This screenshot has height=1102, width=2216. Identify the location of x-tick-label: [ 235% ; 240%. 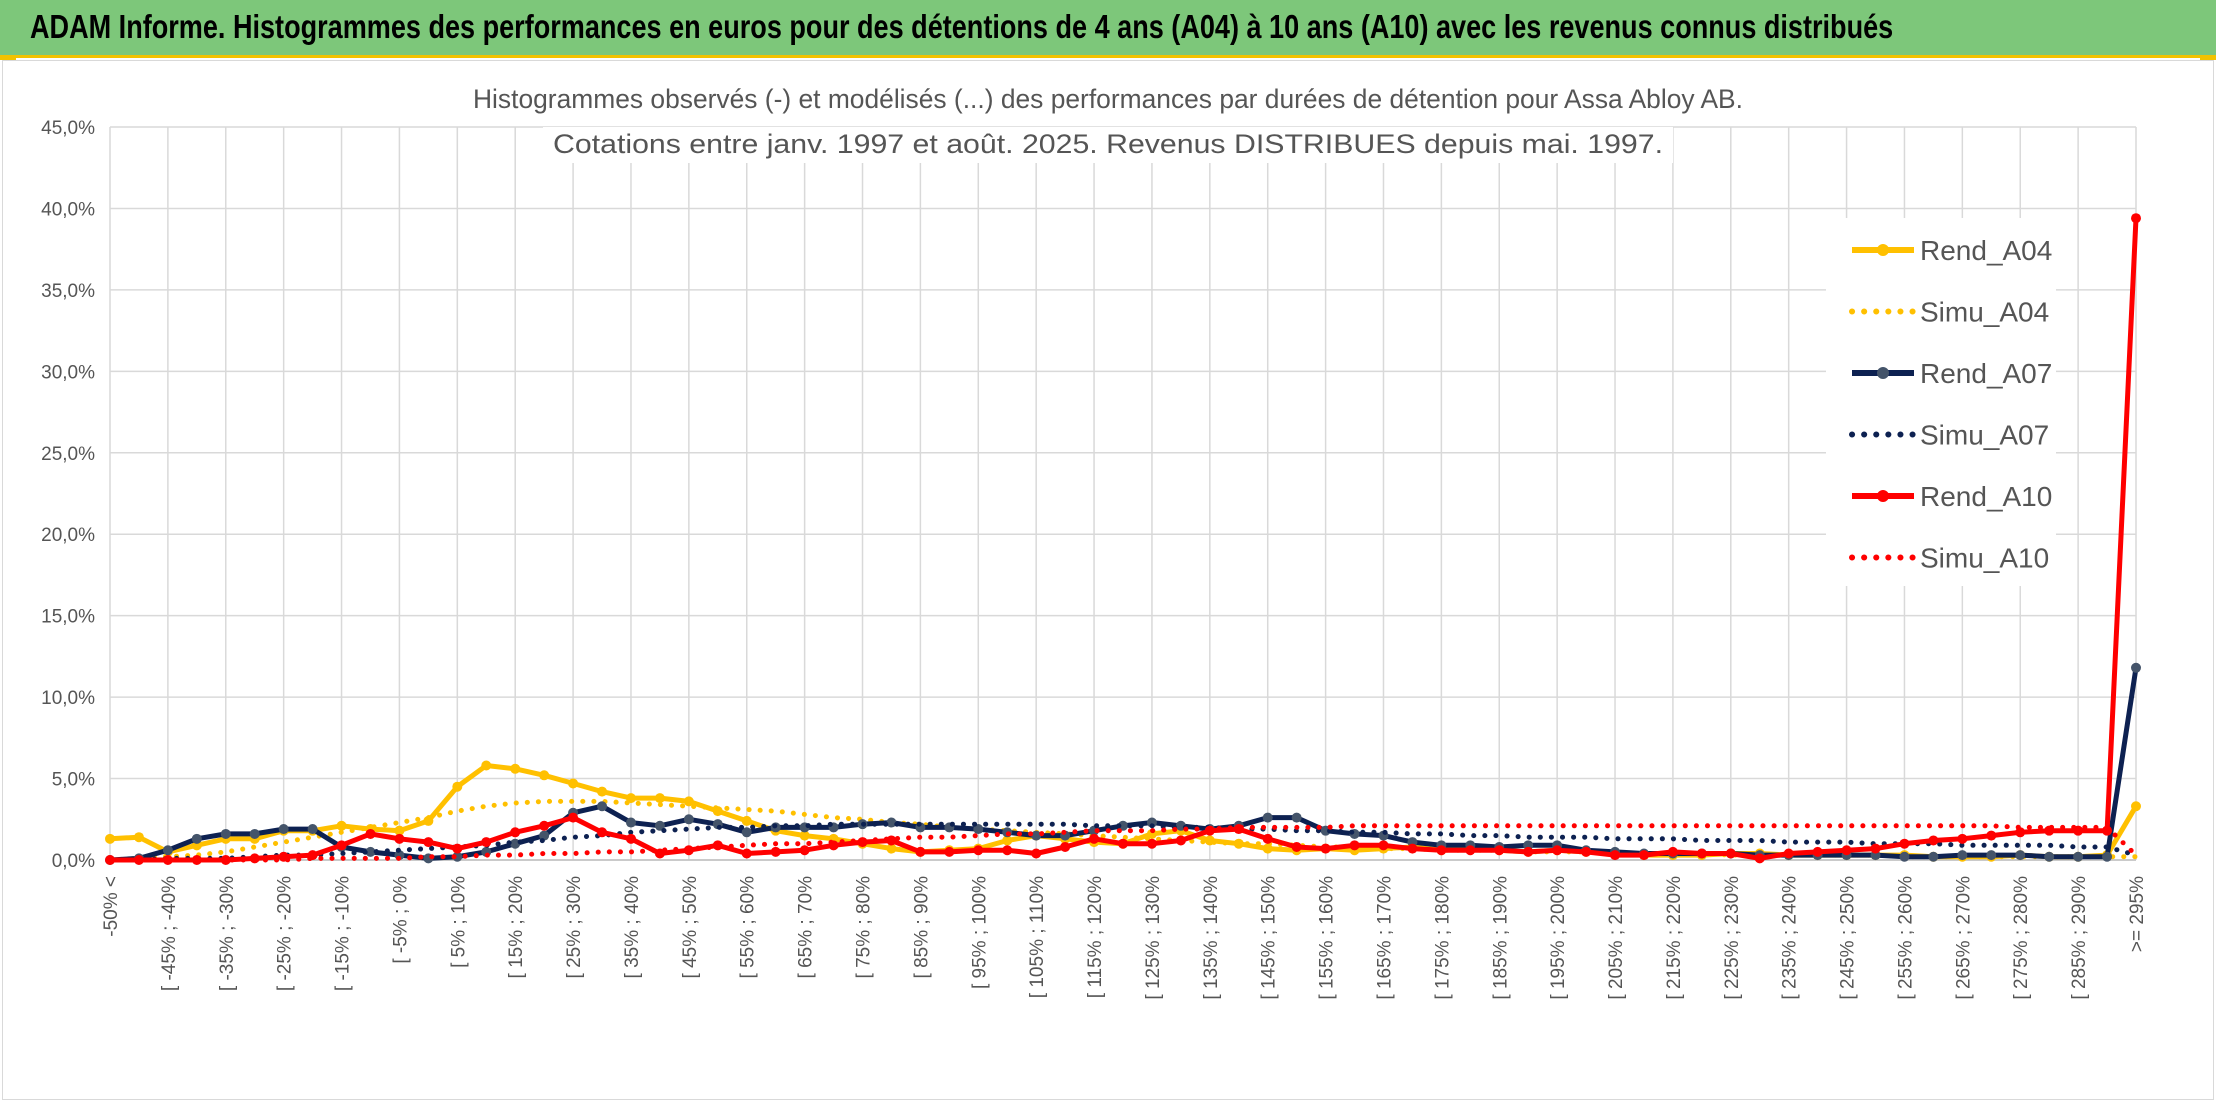
(1790, 938).